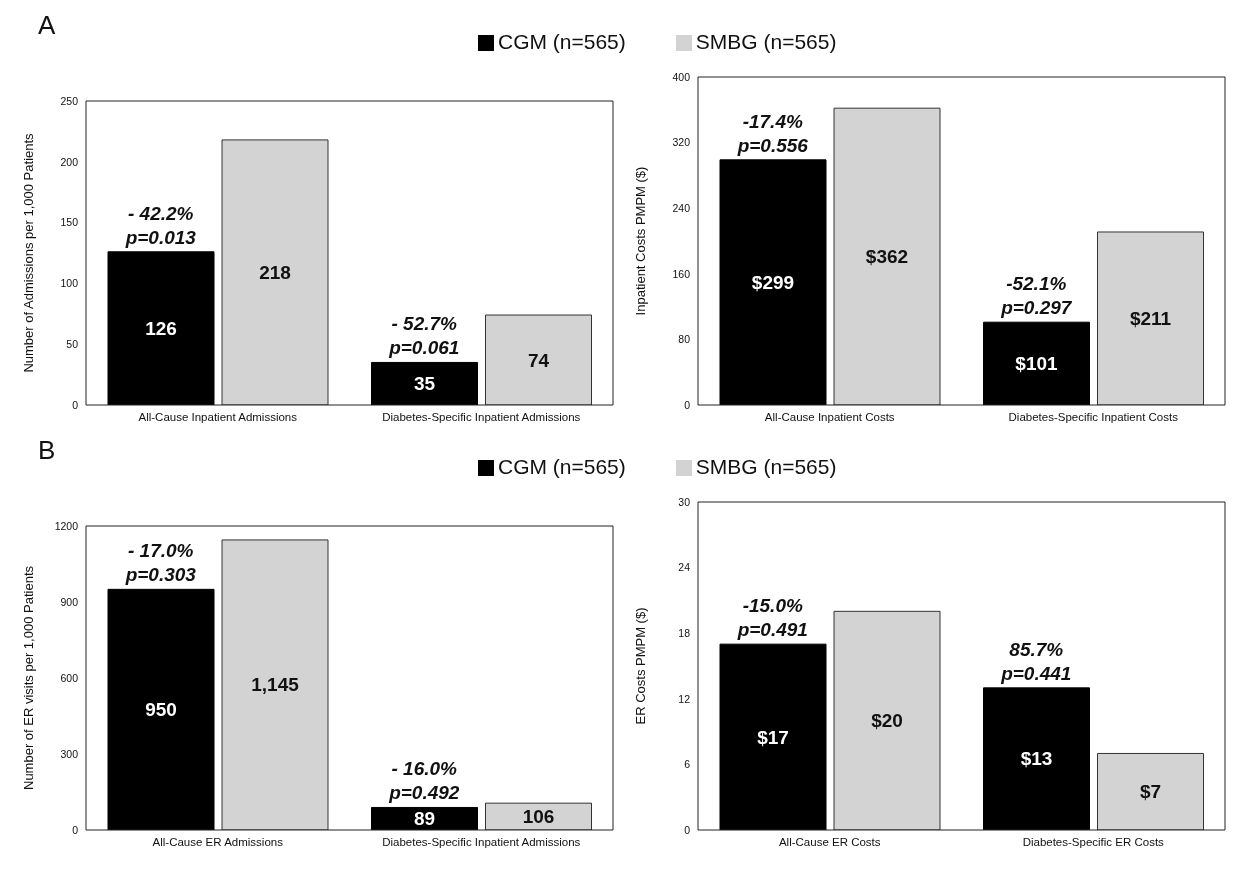  I want to click on data-label: 950, so click(161, 710).